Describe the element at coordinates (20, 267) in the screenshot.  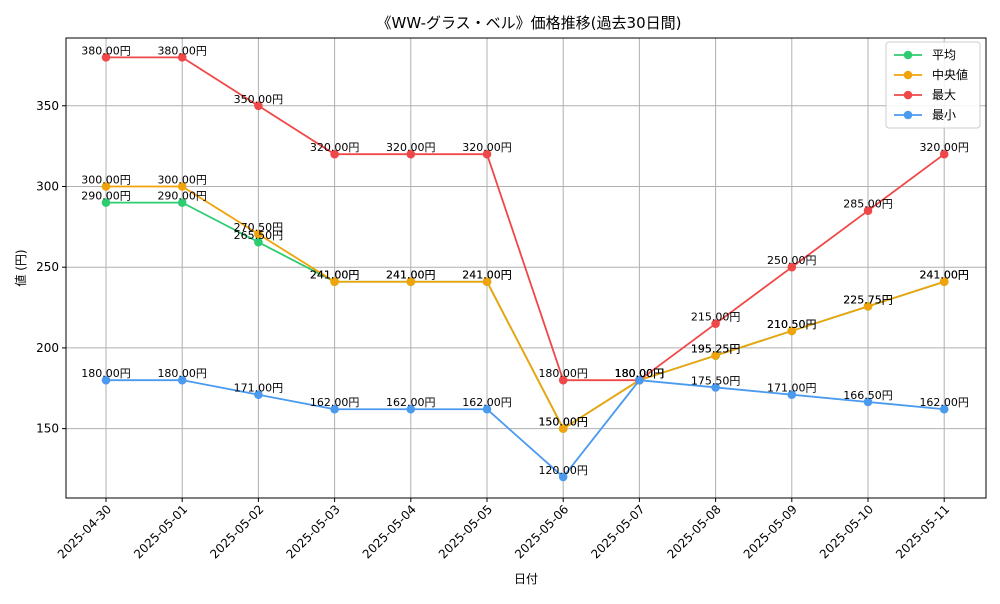
I see `y-axis-title: 値 (円)` at that location.